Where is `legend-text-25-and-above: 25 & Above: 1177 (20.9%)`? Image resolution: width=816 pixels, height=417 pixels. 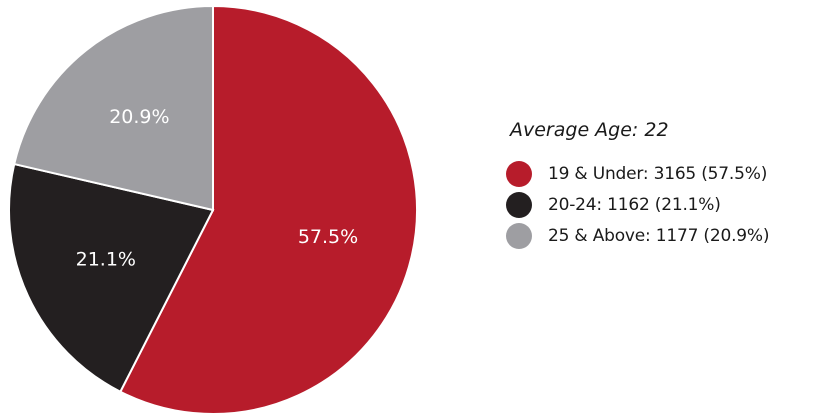
legend-text-25-and-above: 25 & Above: 1177 (20.9%) is located at coordinates (659, 235).